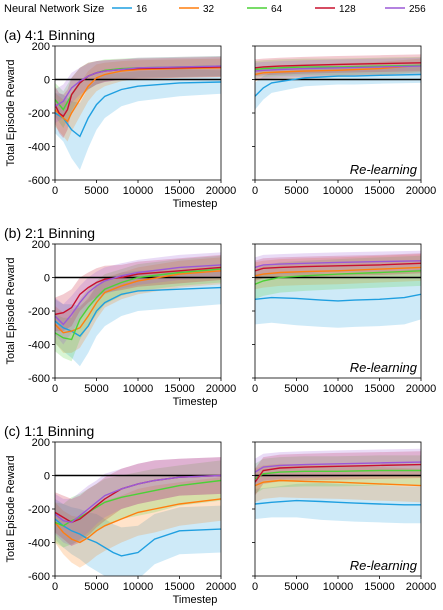 Image resolution: width=443 pixels, height=610 pixels. Describe the element at coordinates (142, 9) in the screenshot. I see `legend-label-16: 16` at that location.